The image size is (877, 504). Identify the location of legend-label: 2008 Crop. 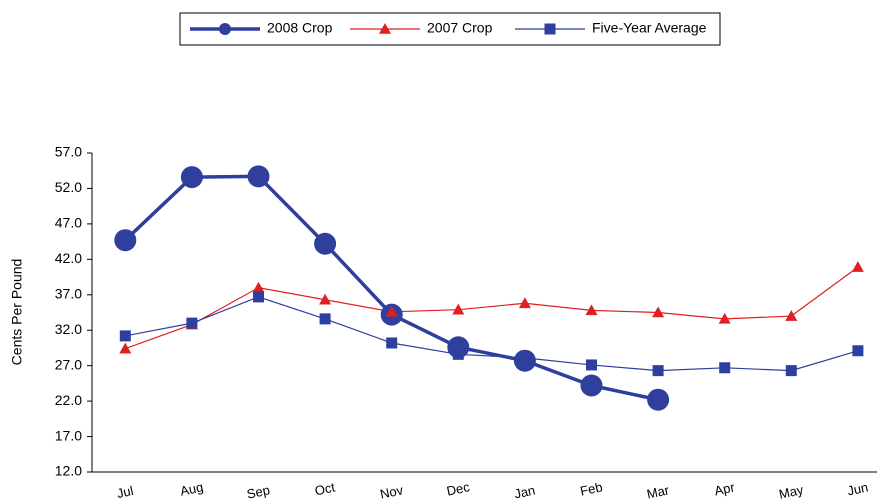
(300, 28).